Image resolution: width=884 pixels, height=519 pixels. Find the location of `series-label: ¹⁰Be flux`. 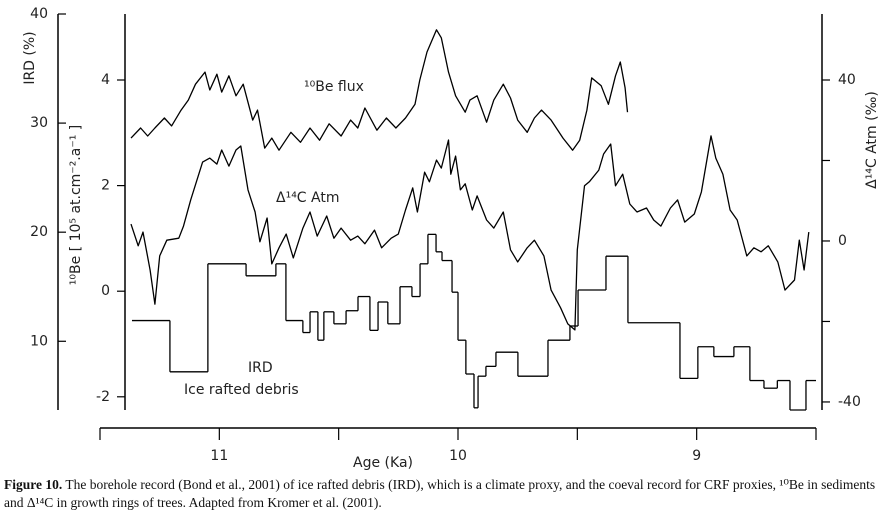

series-label: ¹⁰Be flux is located at coordinates (334, 87).